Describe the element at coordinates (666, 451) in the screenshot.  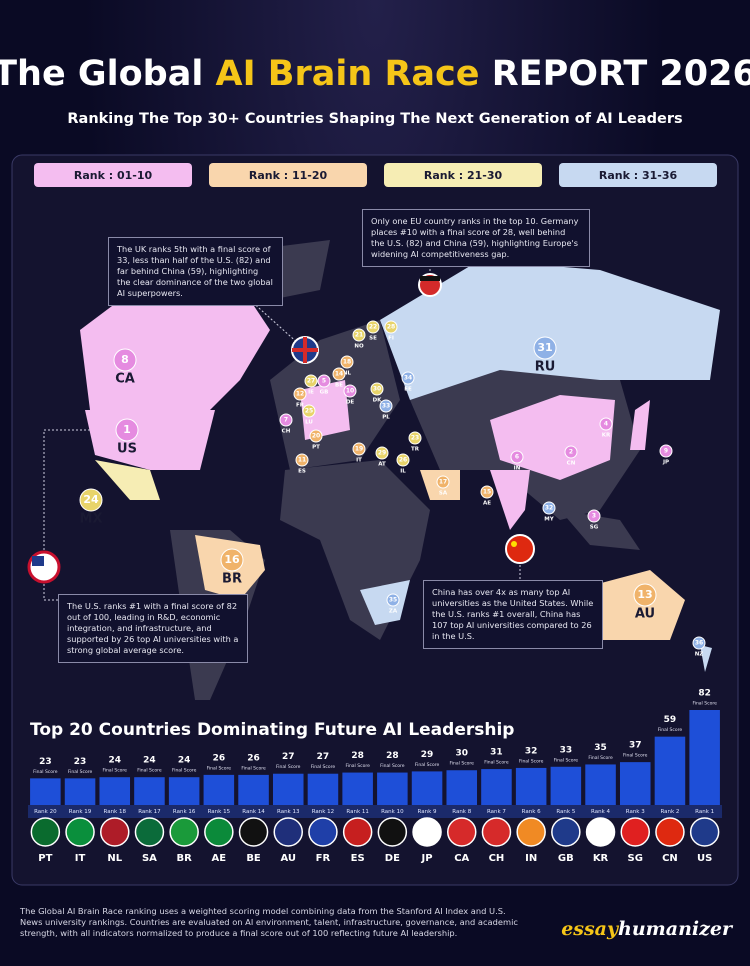
I see `marker-rank: 9` at that location.